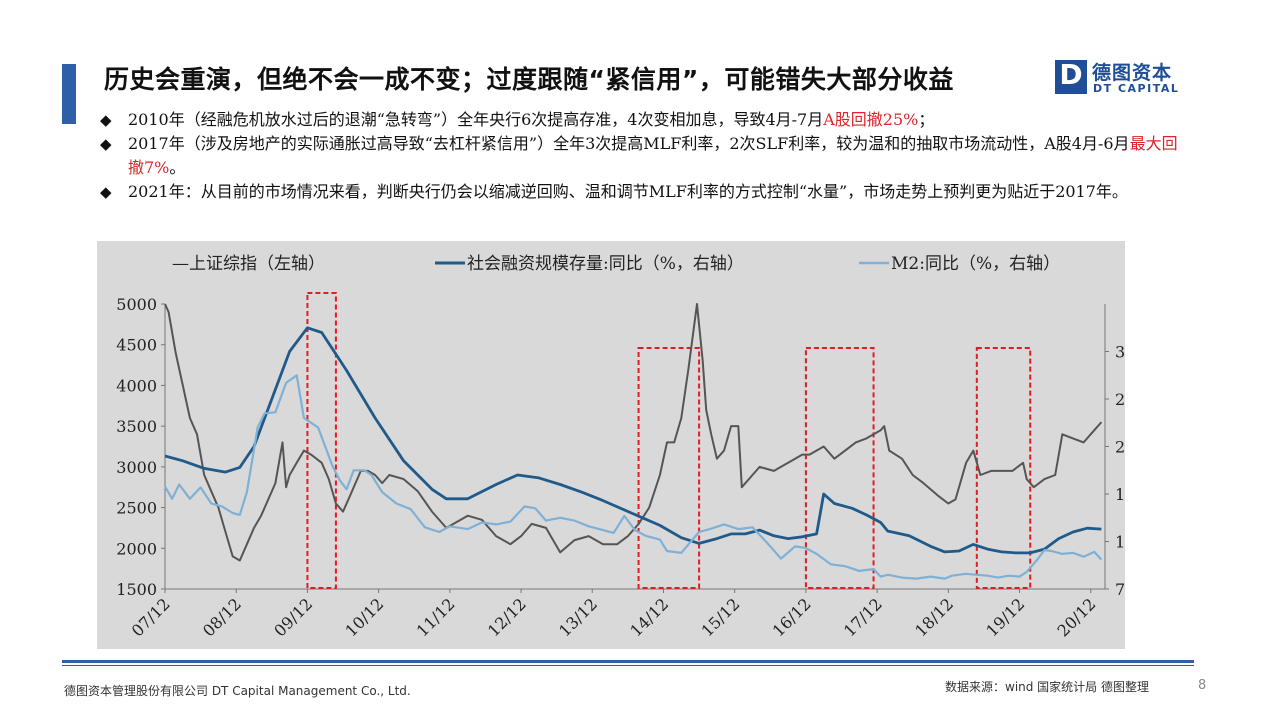 The width and height of the screenshot is (1280, 720). I want to click on x-tick-label: 20/12, so click(1077, 617).